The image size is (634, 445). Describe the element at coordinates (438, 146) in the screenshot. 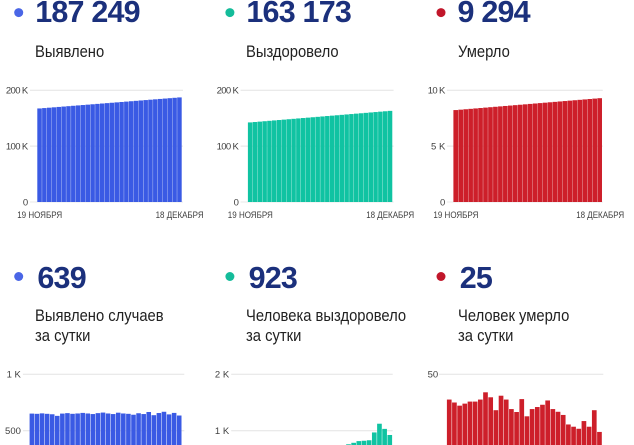

I see `svg-text: 5 K` at that location.